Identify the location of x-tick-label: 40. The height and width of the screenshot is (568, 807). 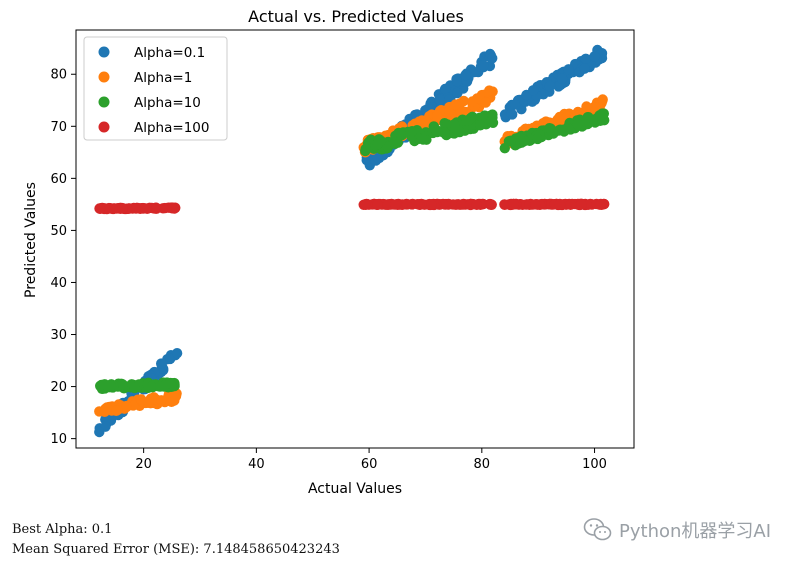
(256, 464).